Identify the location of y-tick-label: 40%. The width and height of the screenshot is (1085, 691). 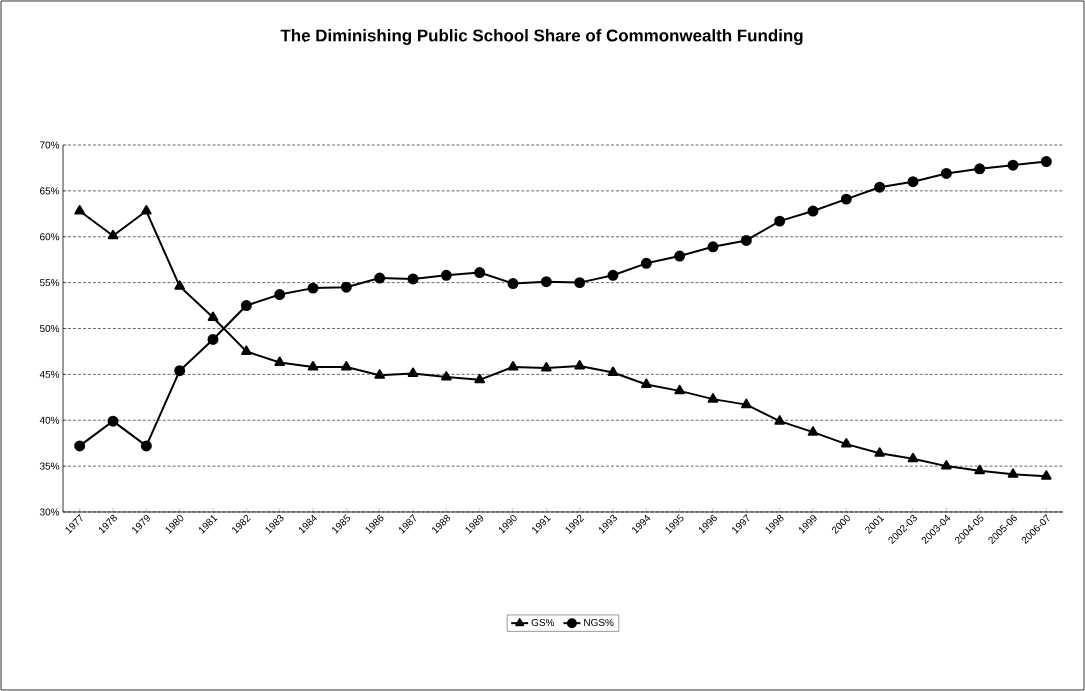
(49, 420).